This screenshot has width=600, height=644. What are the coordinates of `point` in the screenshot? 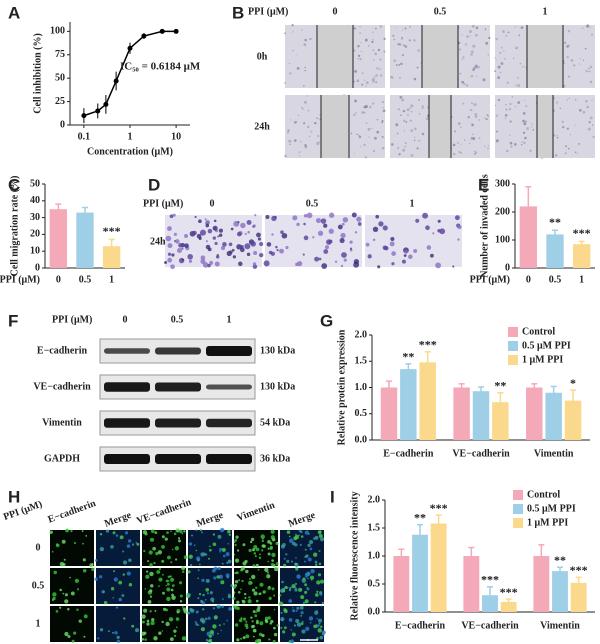 It's located at (162, 31).